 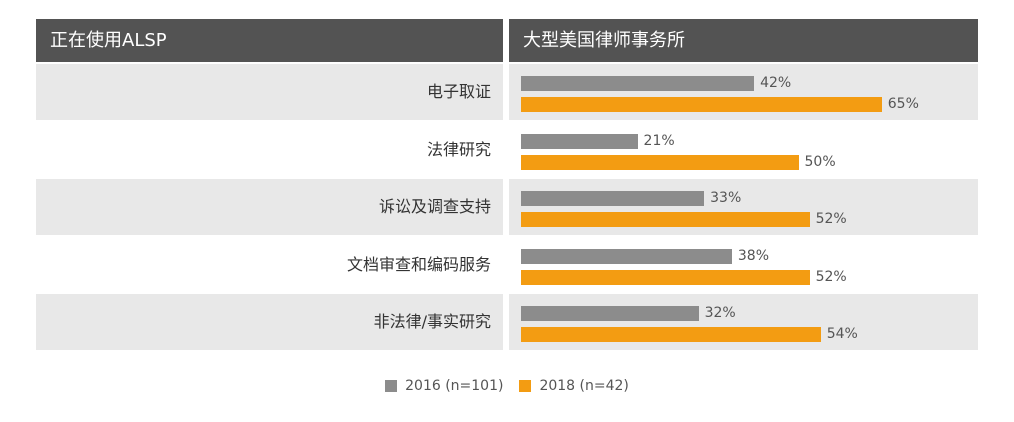 I want to click on category-label: 非法律/事实研究, so click(x=269, y=322).